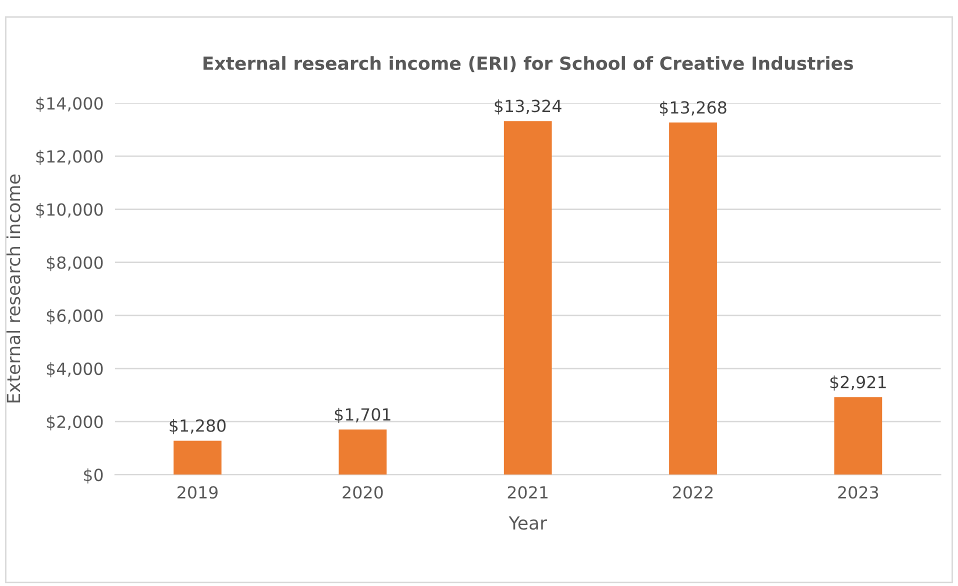 The height and width of the screenshot is (586, 958). What do you see at coordinates (198, 426) in the screenshot?
I see `data-label: $1,280` at bounding box center [198, 426].